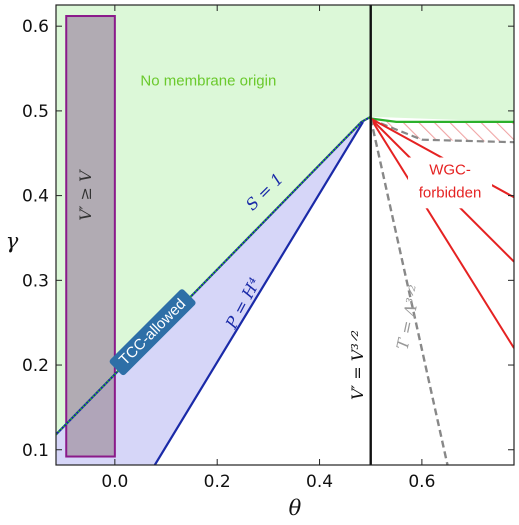 This screenshot has height=525, width=519. What do you see at coordinates (85, 195) in the screenshot?
I see `v-prime-ge-v-label: V′ ≥ V` at bounding box center [85, 195].